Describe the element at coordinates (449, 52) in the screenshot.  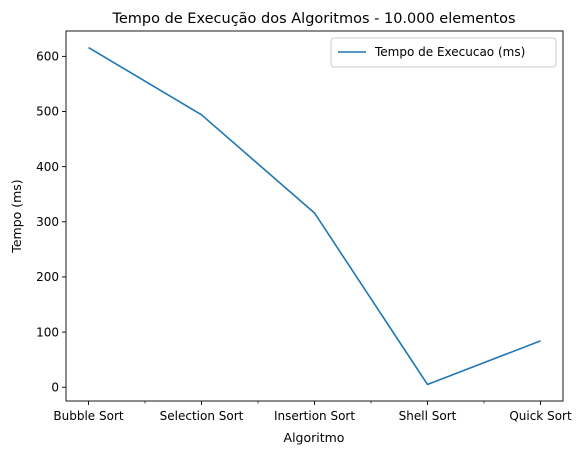
I see `legend-label: Tempo de Execucao (ms)` at that location.